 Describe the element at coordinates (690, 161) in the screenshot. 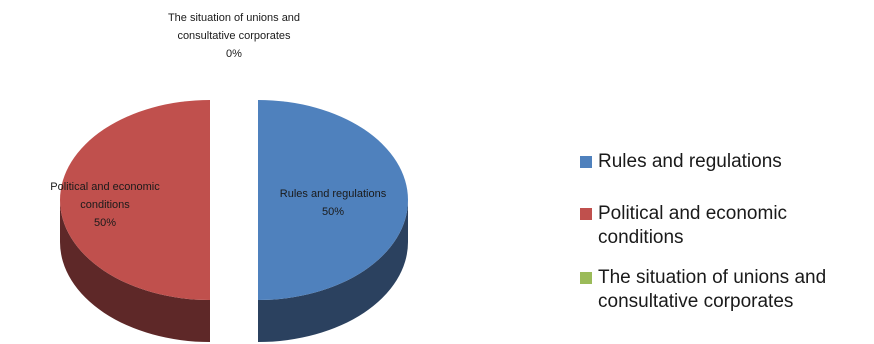

I see `legend-label: Rules and regulations` at that location.